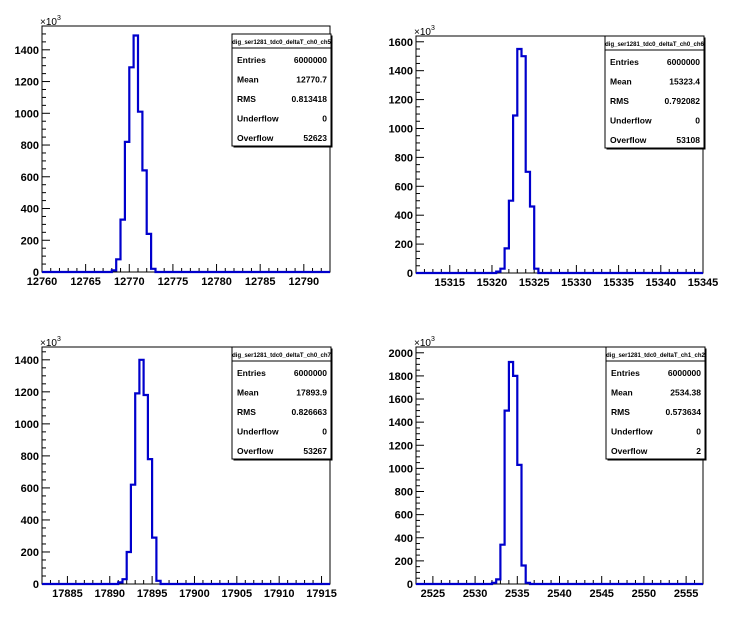 This screenshot has width=746, height=622. I want to click on stats-title: dig_ser1281_tdc0_deltaT_ch0_ch5, so click(281, 43).